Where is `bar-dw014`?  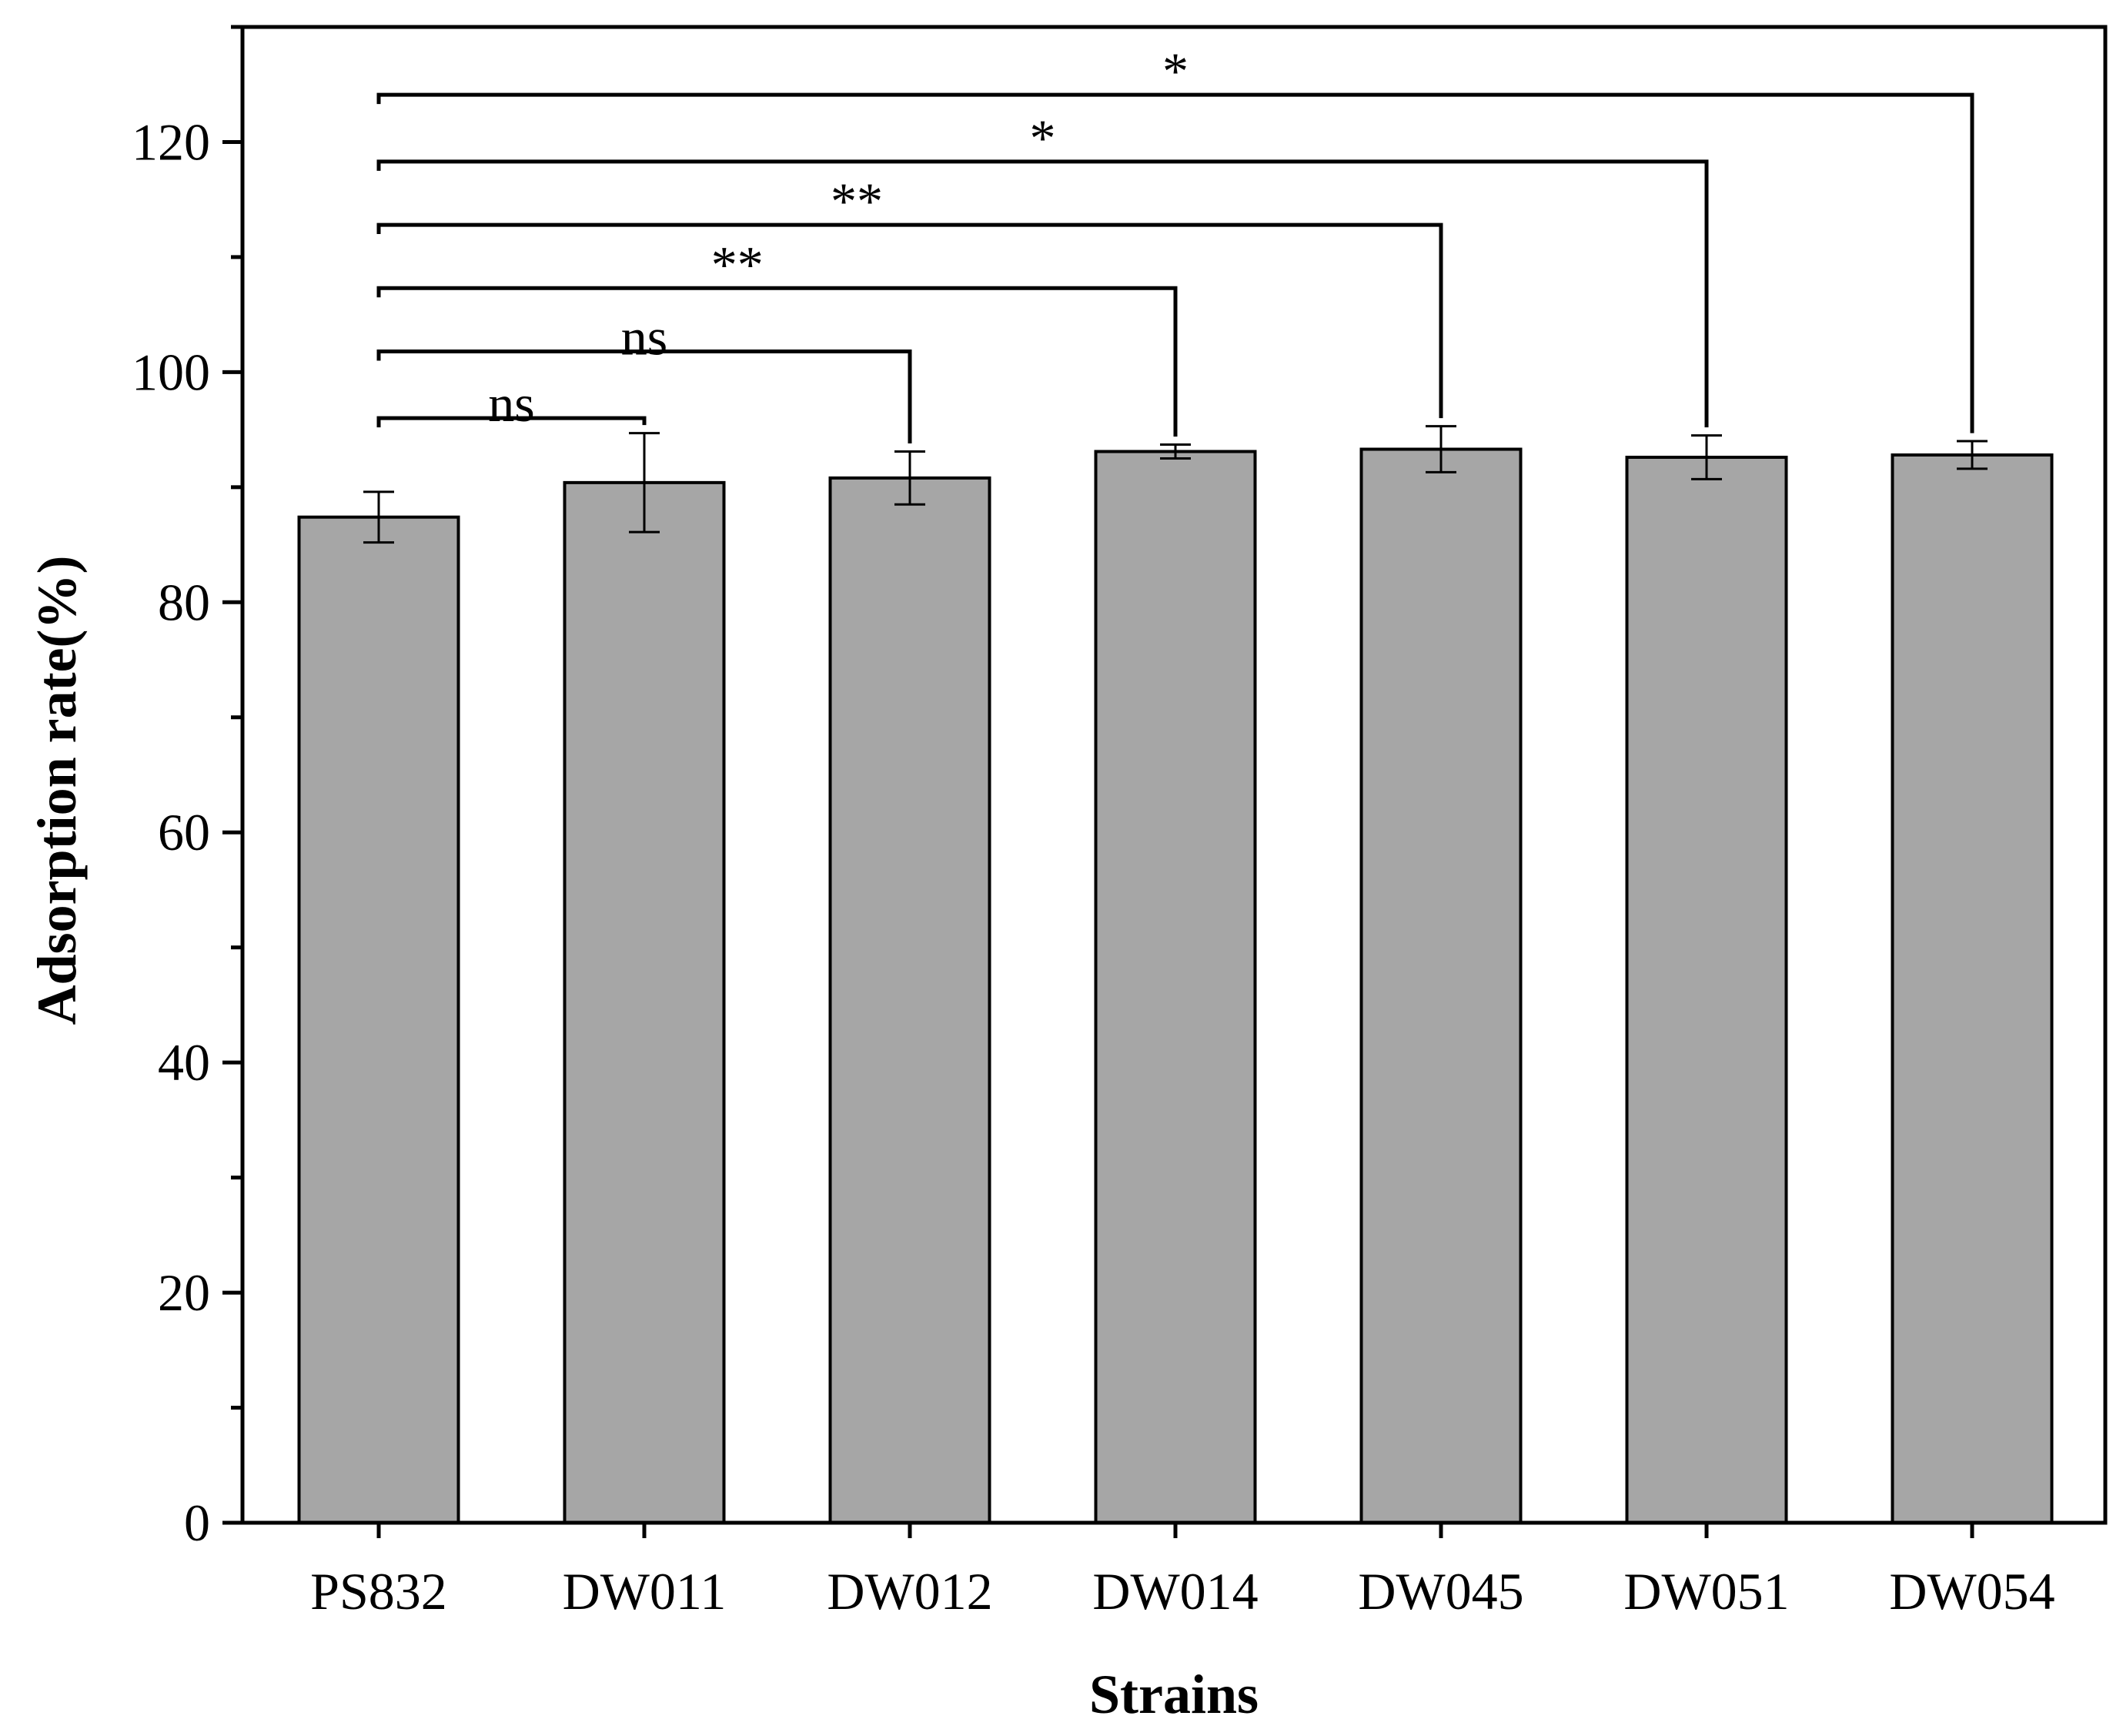
bar-dw014 is located at coordinates (1175, 987).